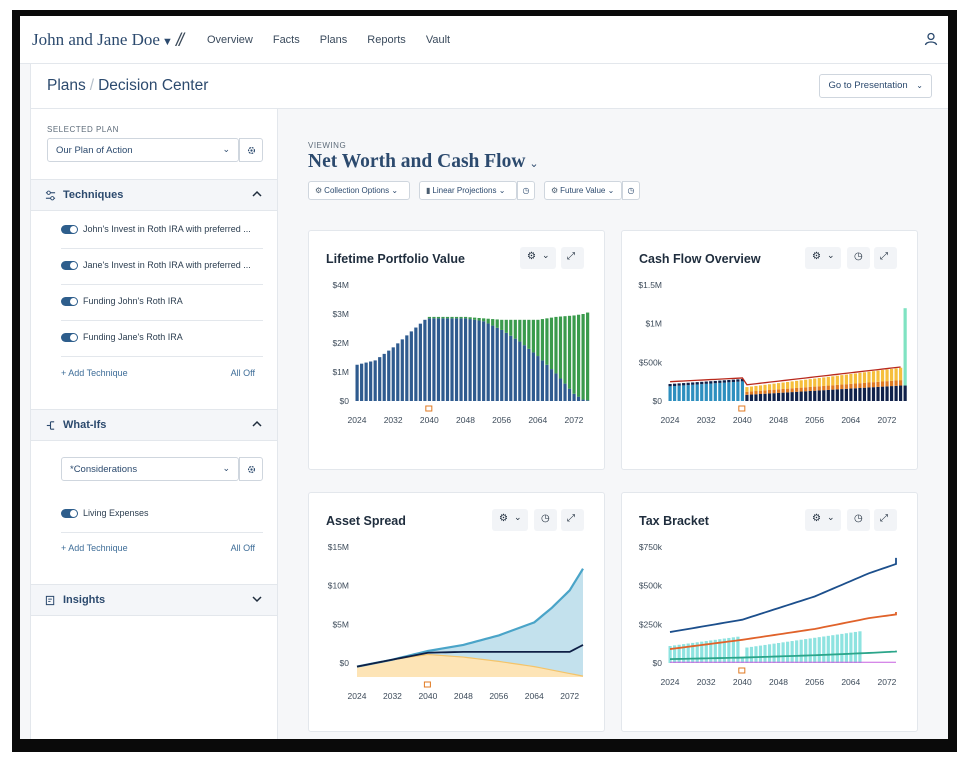 This screenshot has width=968, height=762. Describe the element at coordinates (286, 40) in the screenshot. I see `nav-link-facts: Facts` at that location.